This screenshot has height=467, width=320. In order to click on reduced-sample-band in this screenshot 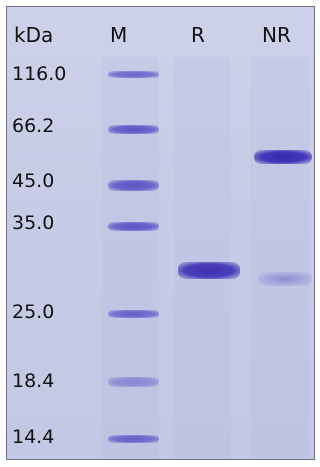, I will do `click(209, 270)`.